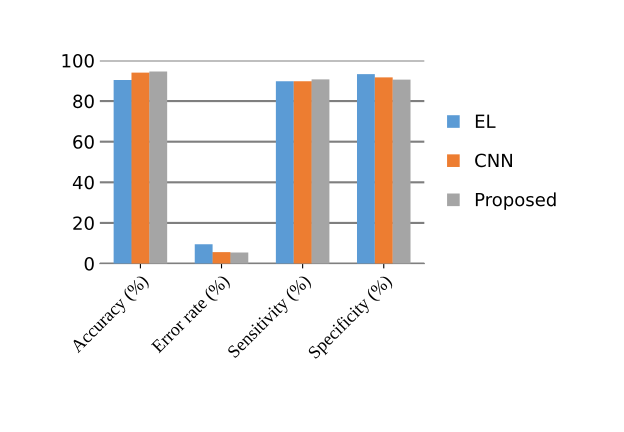 Image resolution: width=624 pixels, height=432 pixels. I want to click on legend-label: Proposed, so click(516, 201).